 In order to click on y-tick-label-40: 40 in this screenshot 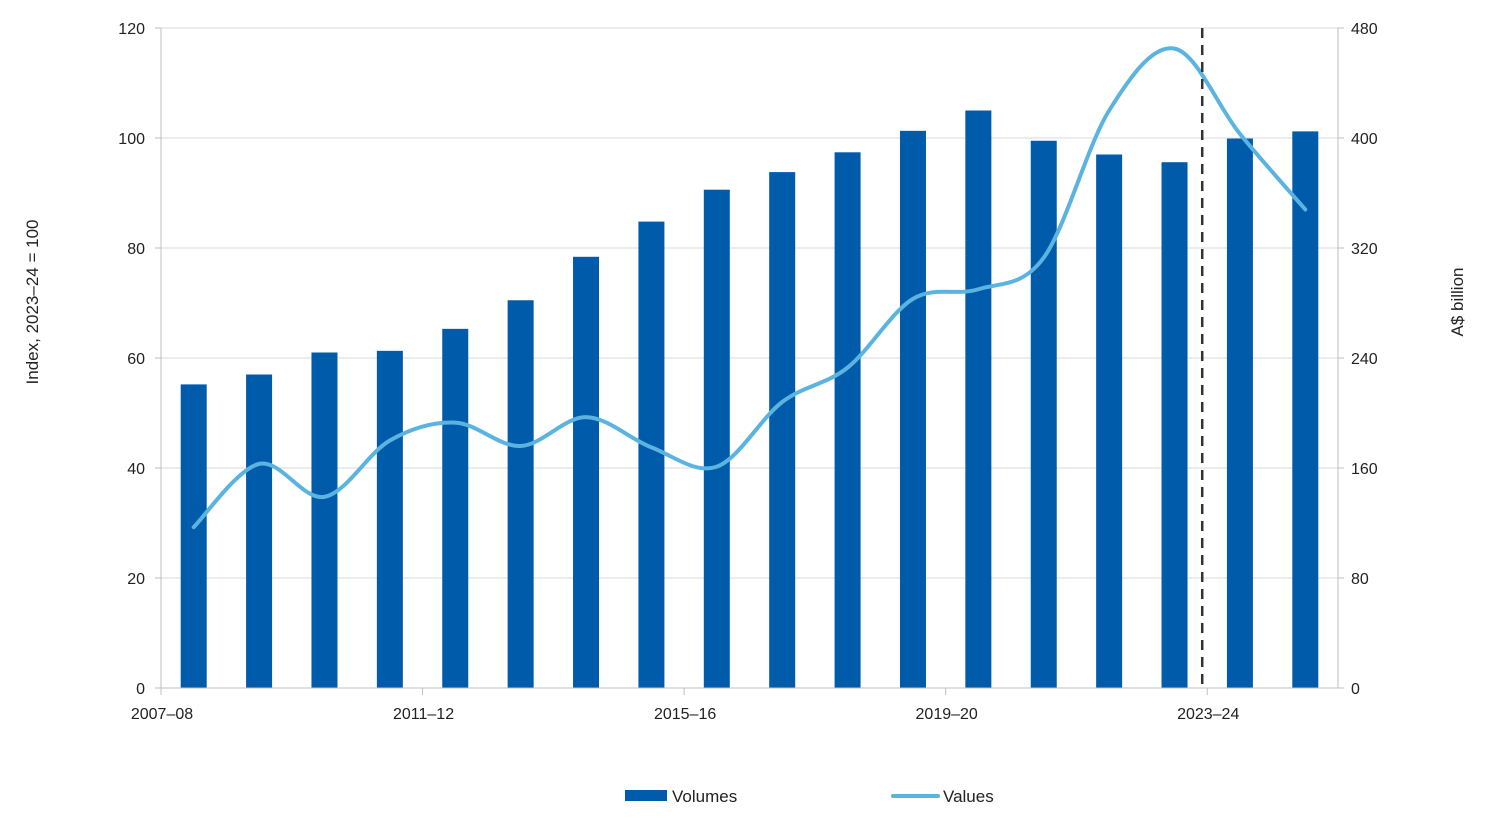, I will do `click(136, 469)`.